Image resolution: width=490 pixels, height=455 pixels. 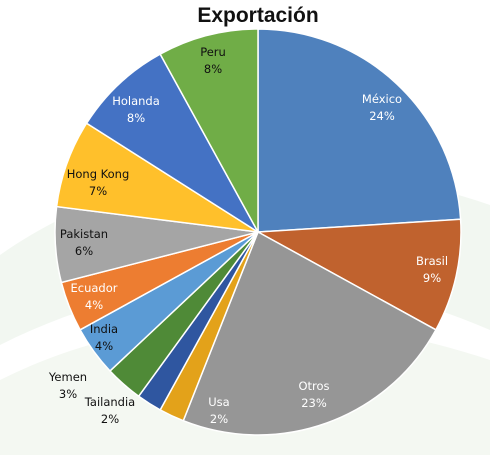 What do you see at coordinates (382, 107) in the screenshot?
I see `slice-label-m-xico: México 24%` at bounding box center [382, 107].